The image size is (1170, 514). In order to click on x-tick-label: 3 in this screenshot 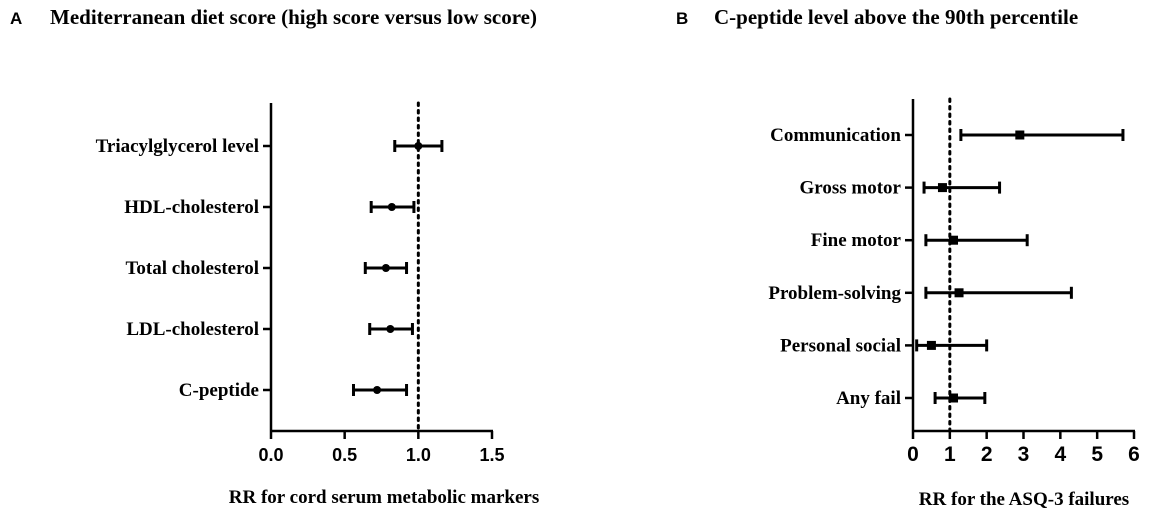, I will do `click(1024, 454)`.